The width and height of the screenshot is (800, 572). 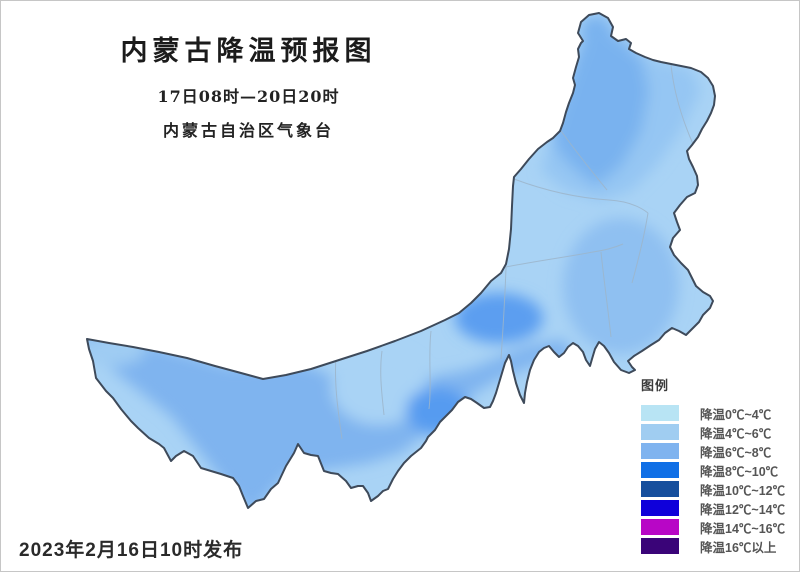 I want to click on issuing-agency: 内蒙古自治区气象台, so click(x=248, y=130).